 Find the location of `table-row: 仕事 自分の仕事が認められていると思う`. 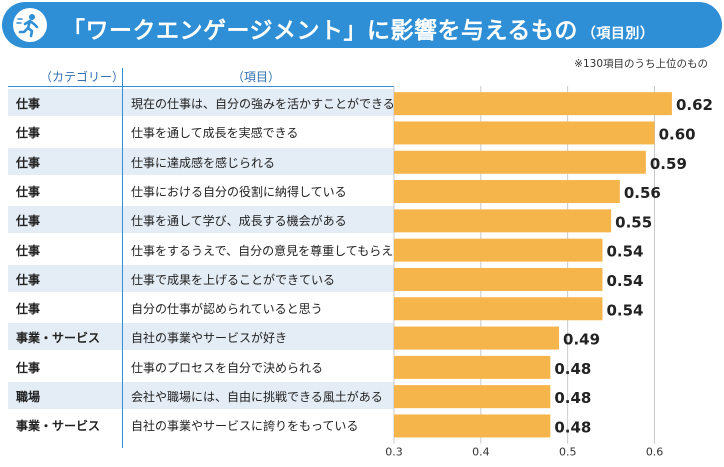

table-row: 仕事 自分の仕事が認められていると思う is located at coordinates (201, 307).